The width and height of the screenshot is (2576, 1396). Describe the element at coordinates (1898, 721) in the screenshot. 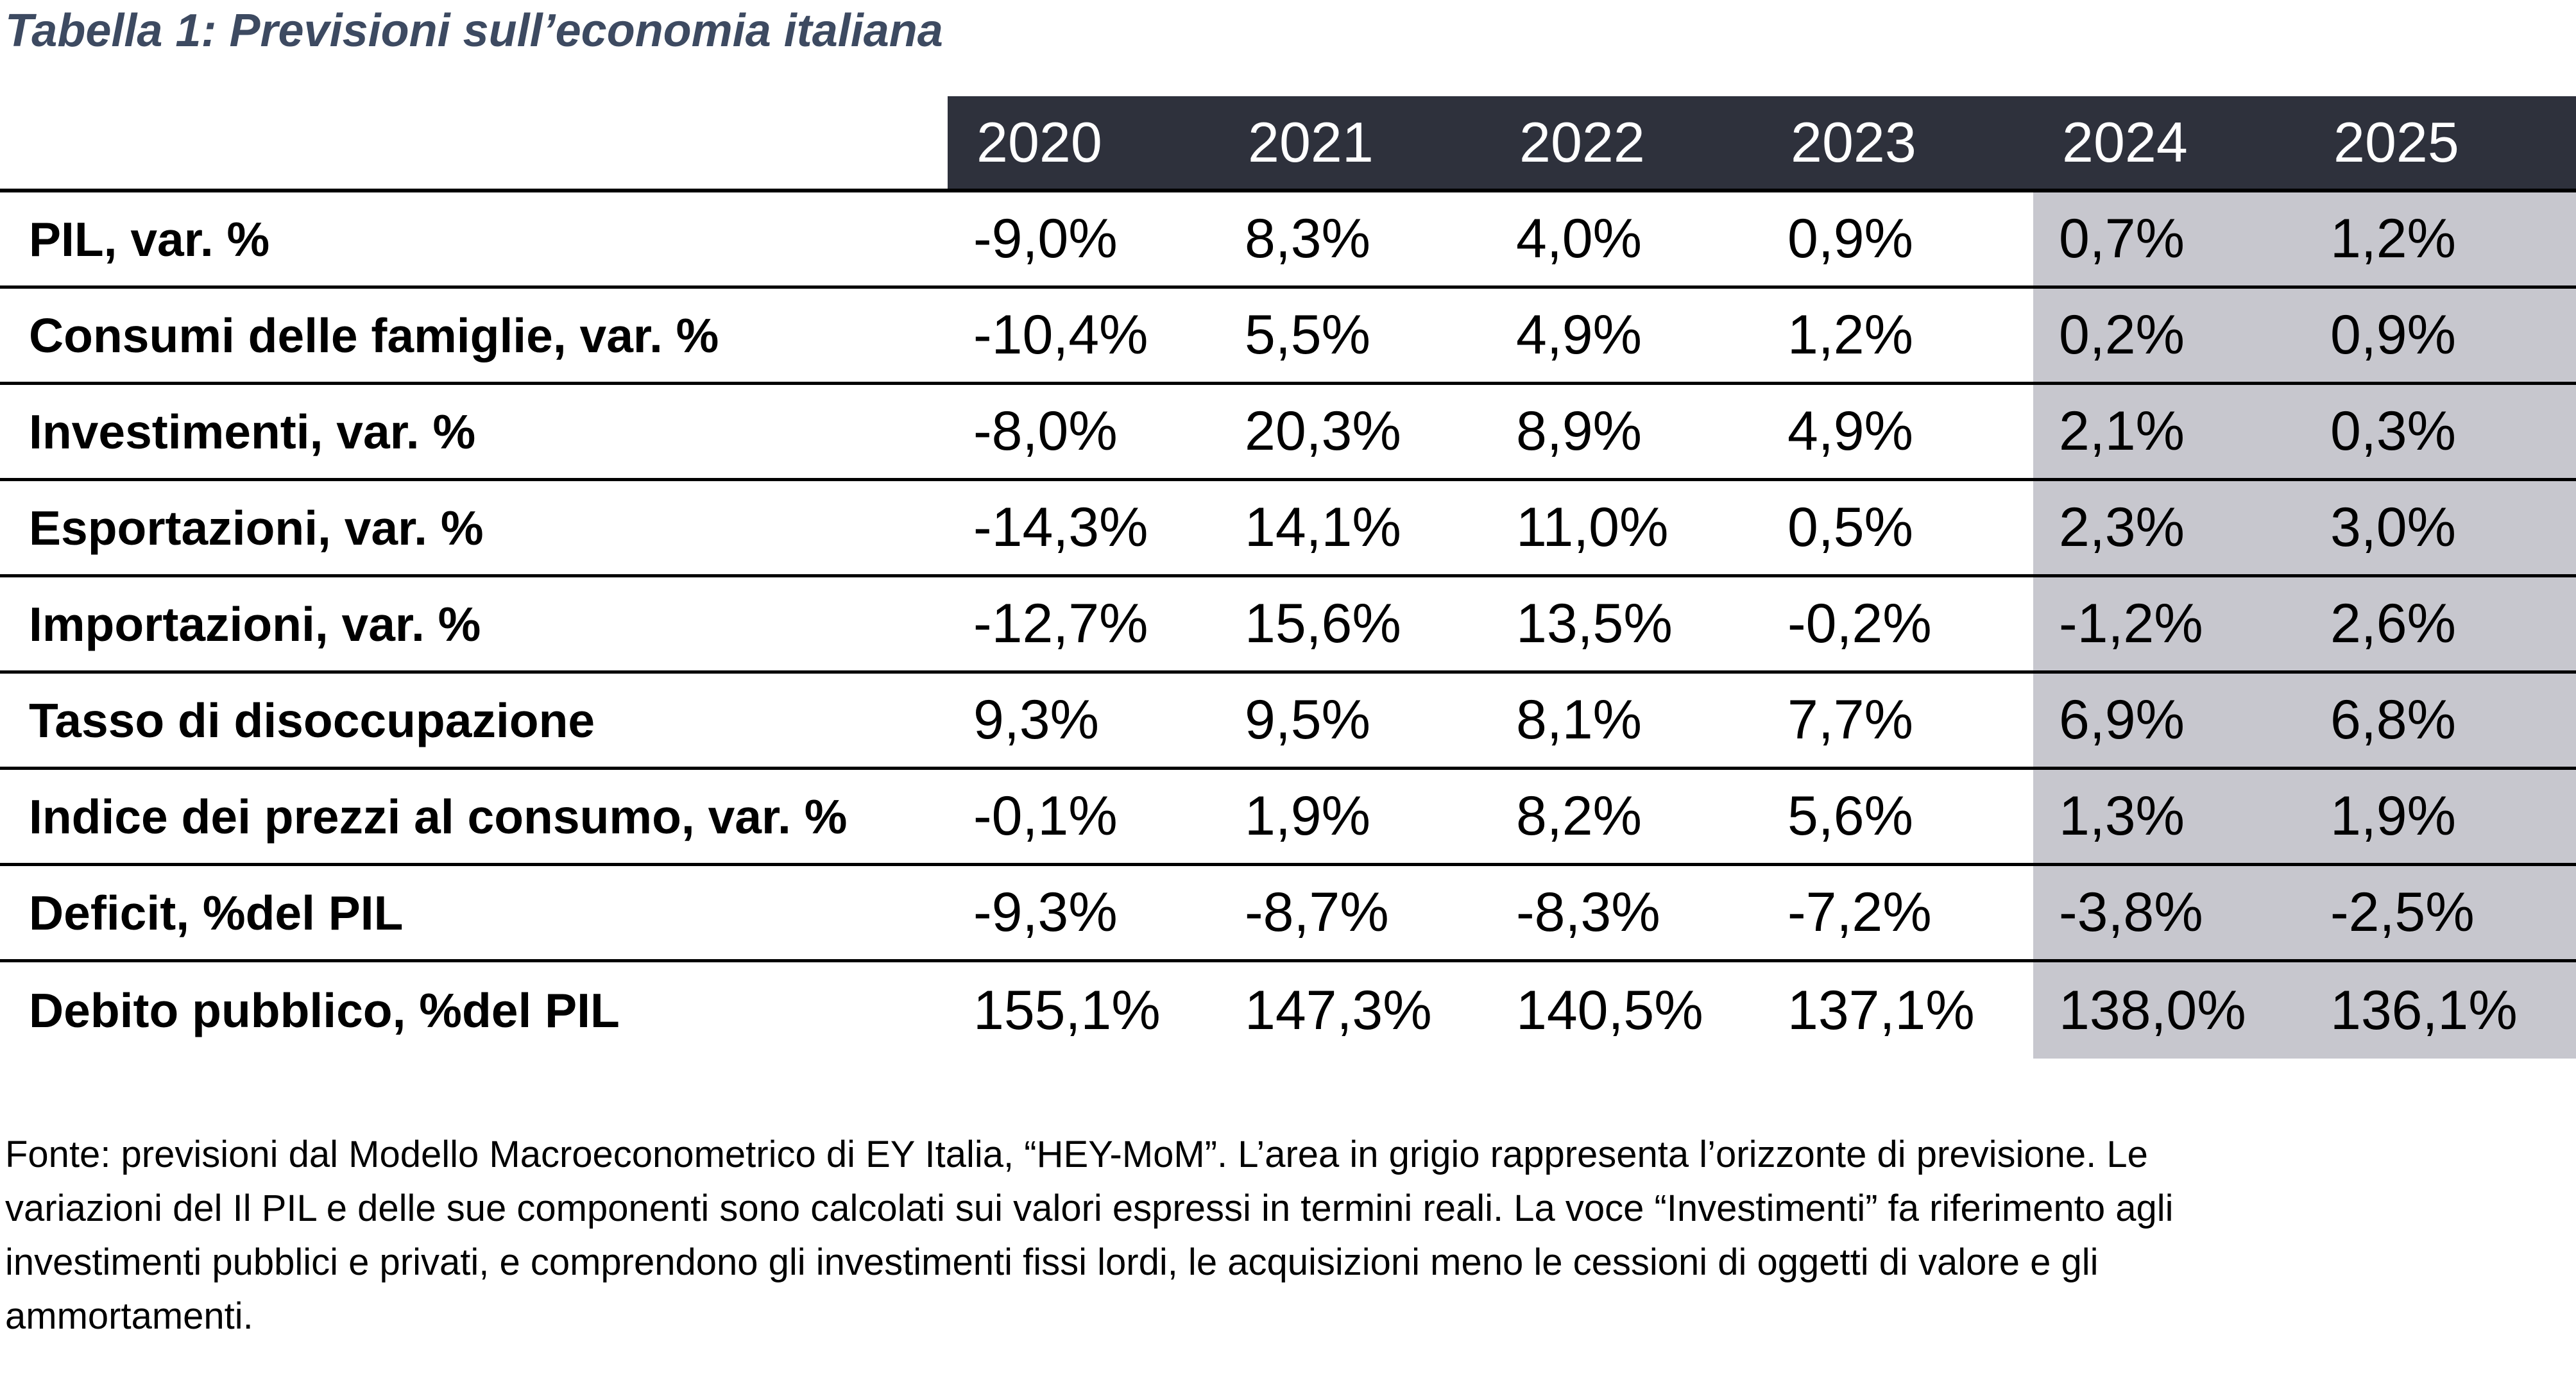

I see `cell-value: 7,7%` at that location.